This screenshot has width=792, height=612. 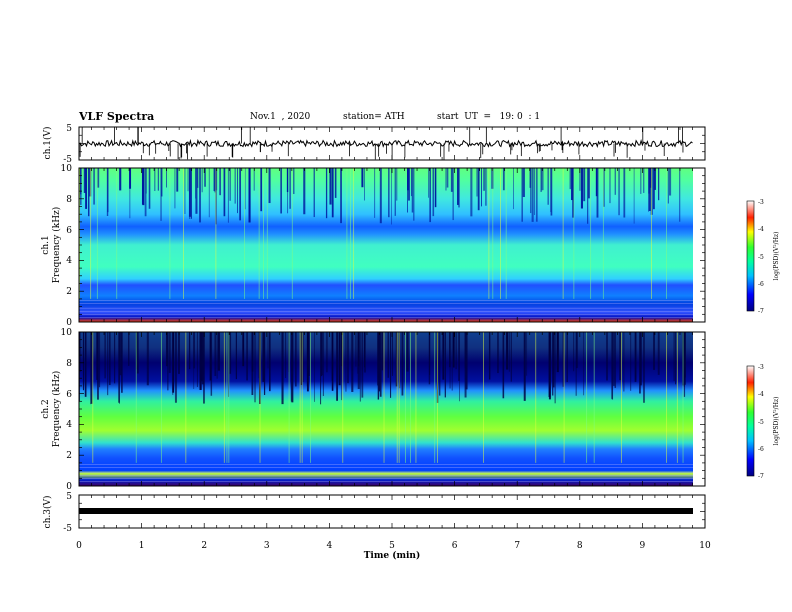 I want to click on ch2-spec-ytick-2: 2, so click(x=69, y=456).